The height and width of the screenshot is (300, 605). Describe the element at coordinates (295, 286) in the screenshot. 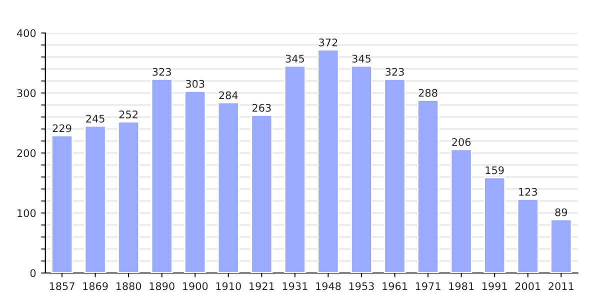

I see `x-tick-label: 1931` at that location.